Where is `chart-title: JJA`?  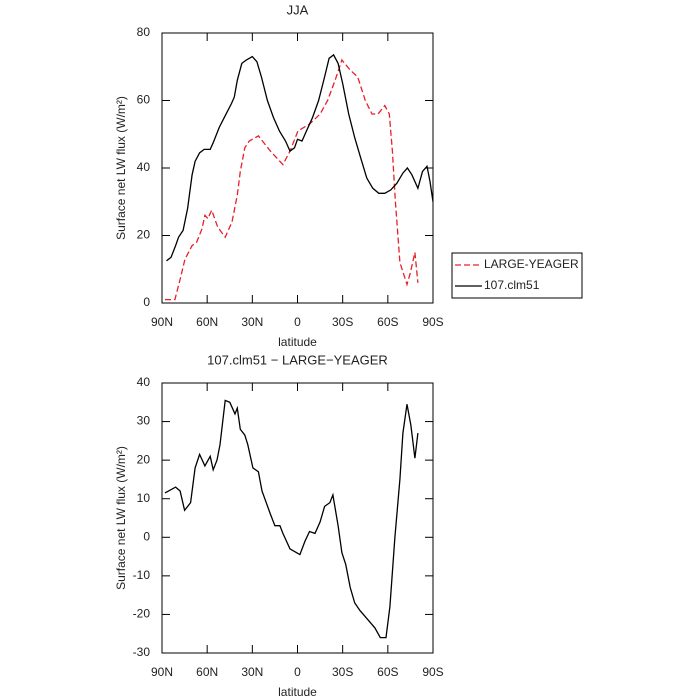 chart-title: JJA is located at coordinates (298, 9).